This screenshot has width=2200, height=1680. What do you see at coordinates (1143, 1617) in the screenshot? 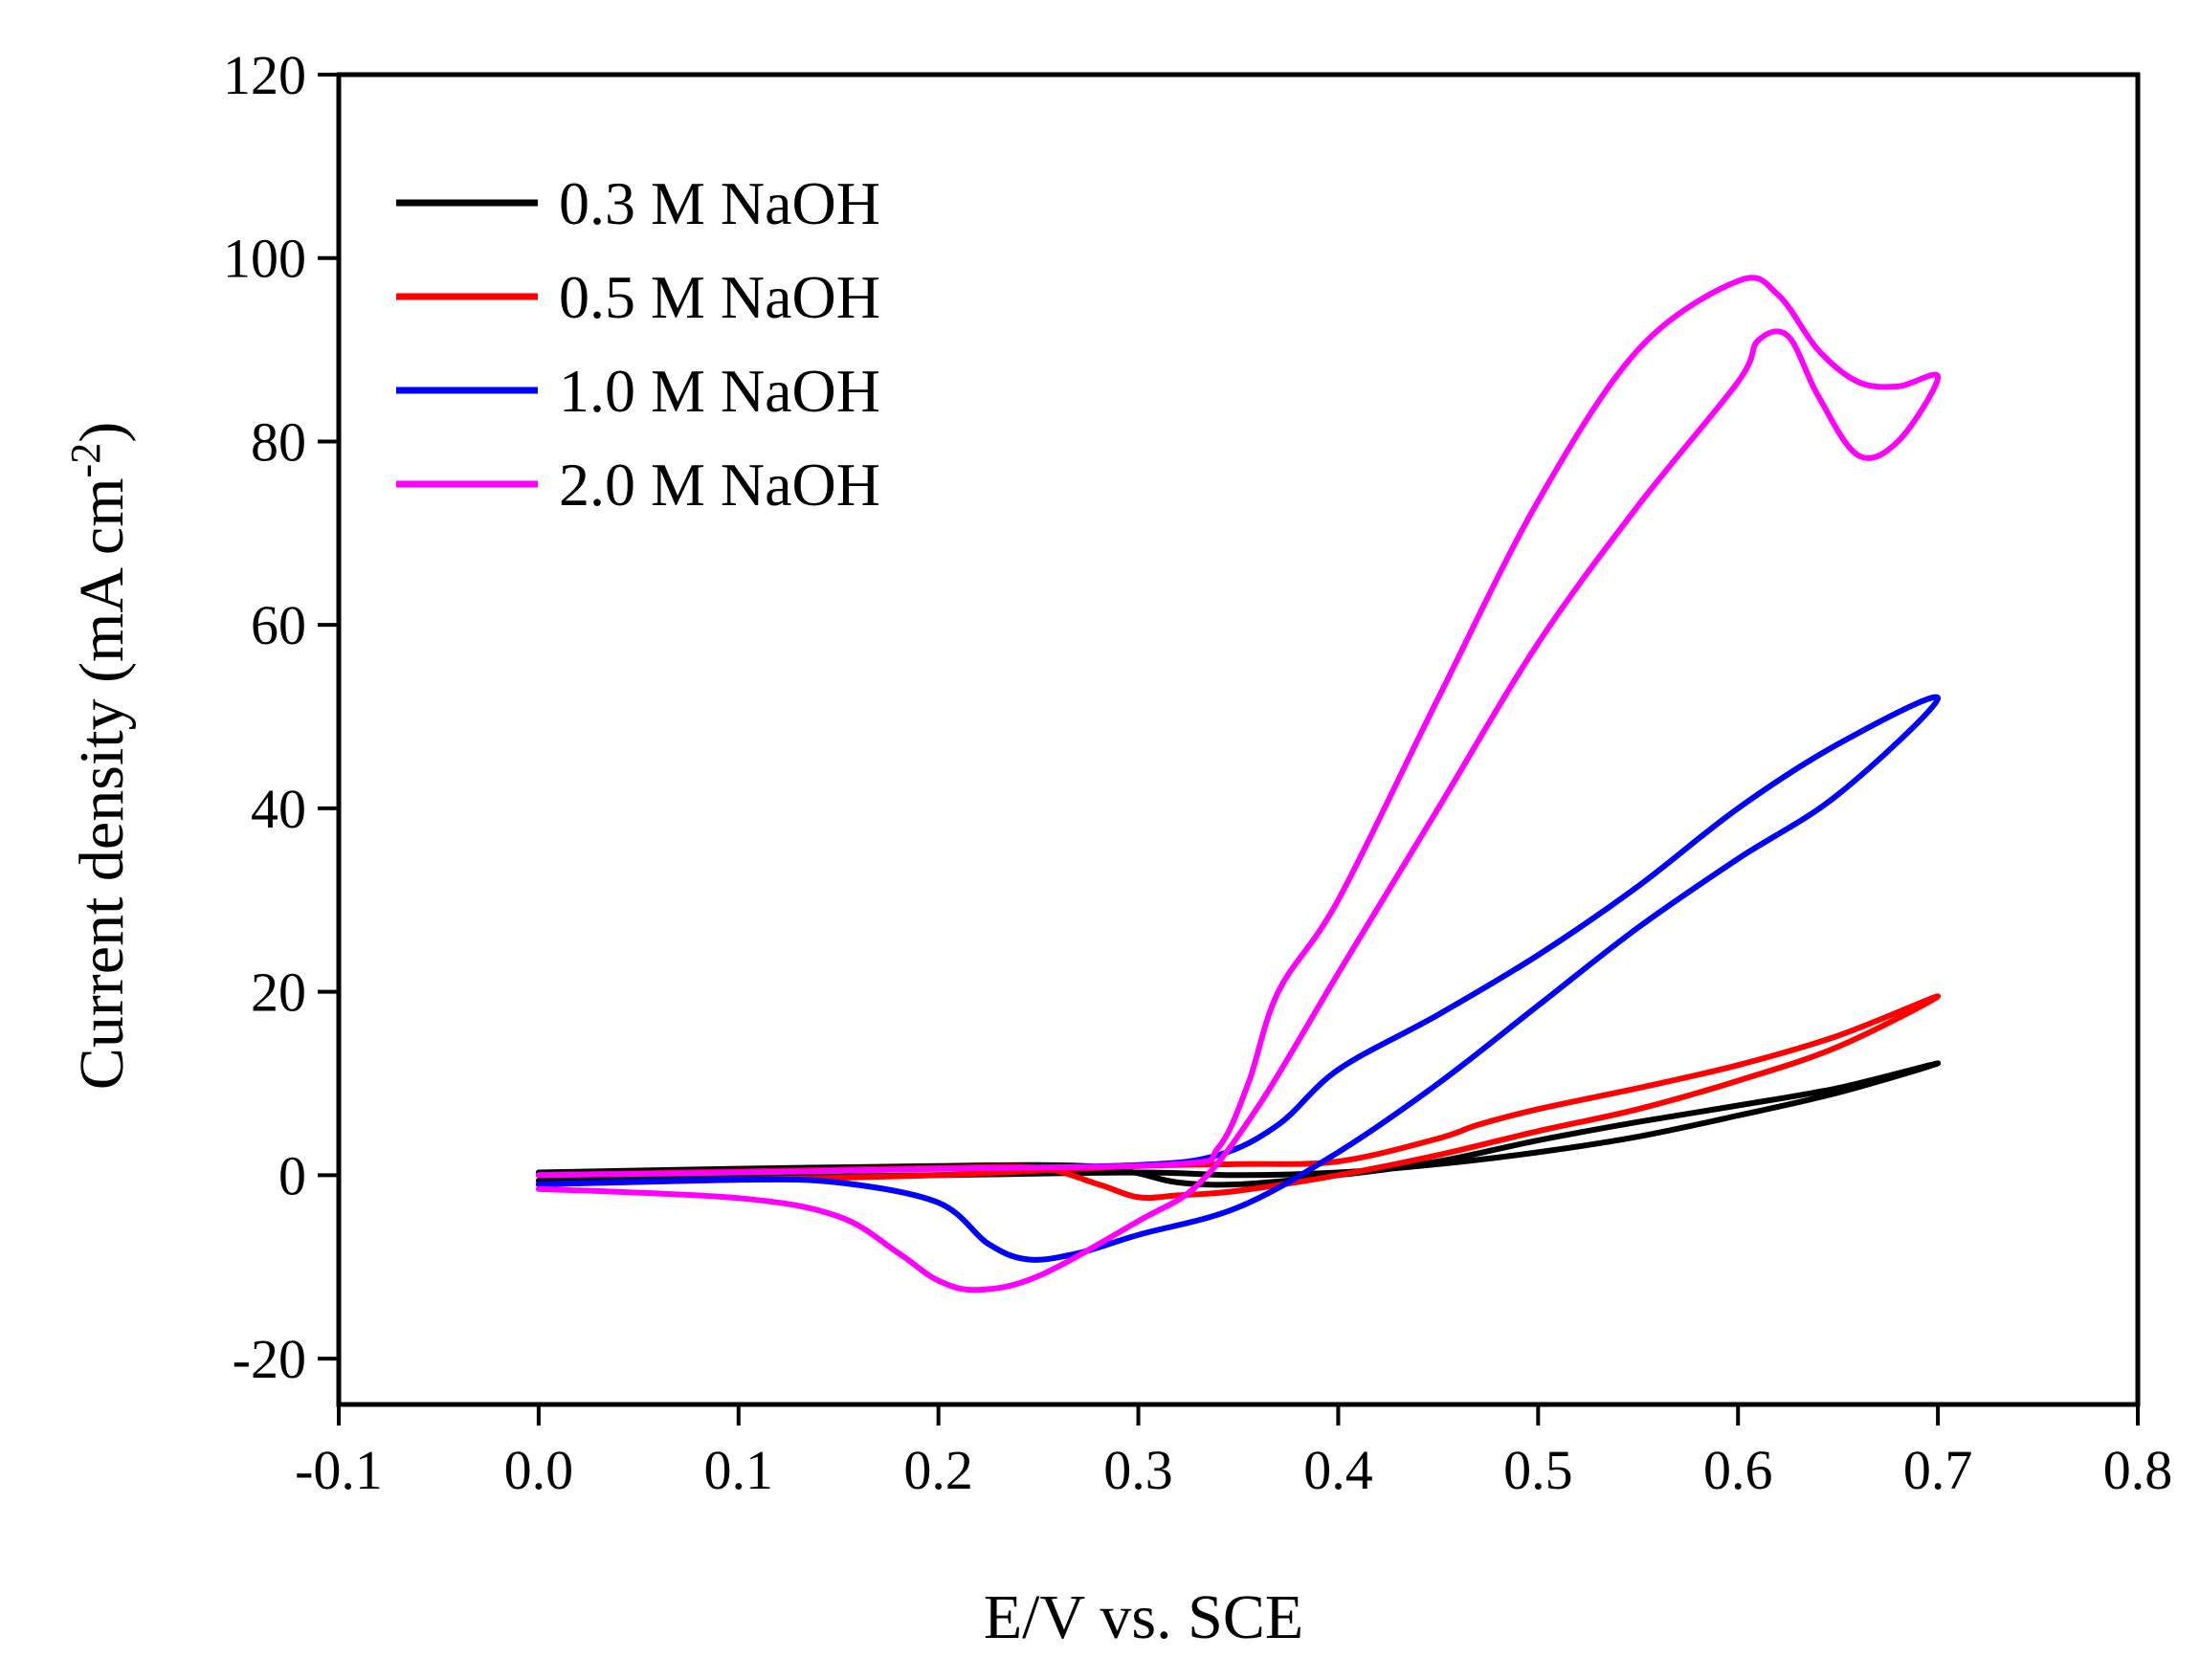
I see `x-axis-title: E/V vs. SCE` at bounding box center [1143, 1617].